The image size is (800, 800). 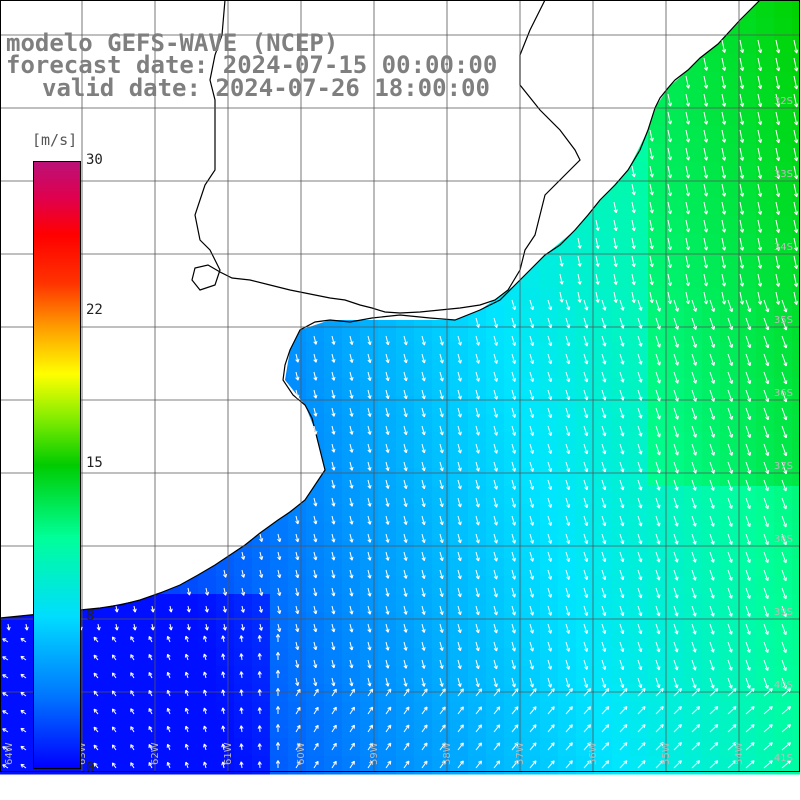 What do you see at coordinates (520, 753) in the screenshot?
I see `lon-label: 57W` at bounding box center [520, 753].